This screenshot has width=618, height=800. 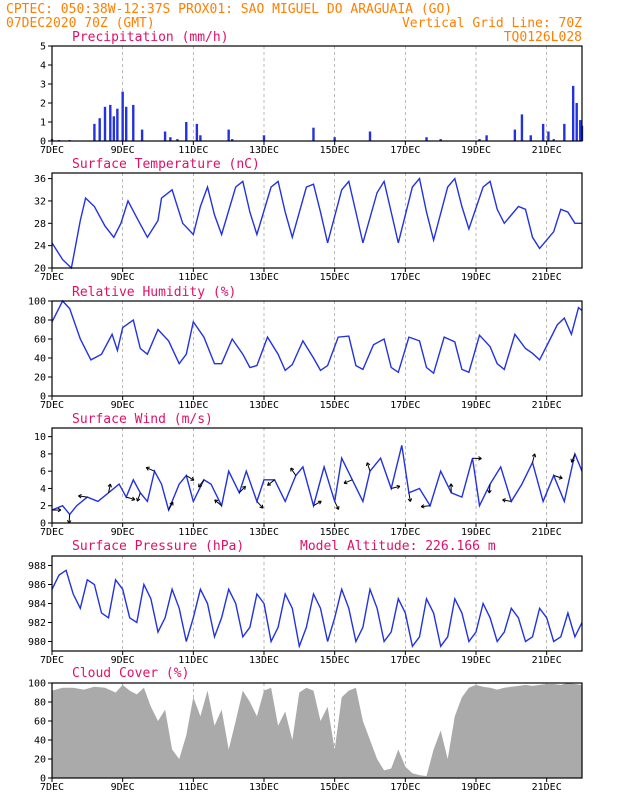 What do you see at coordinates (43, 489) in the screenshot?
I see `y-tick-label: 4` at bounding box center [43, 489].